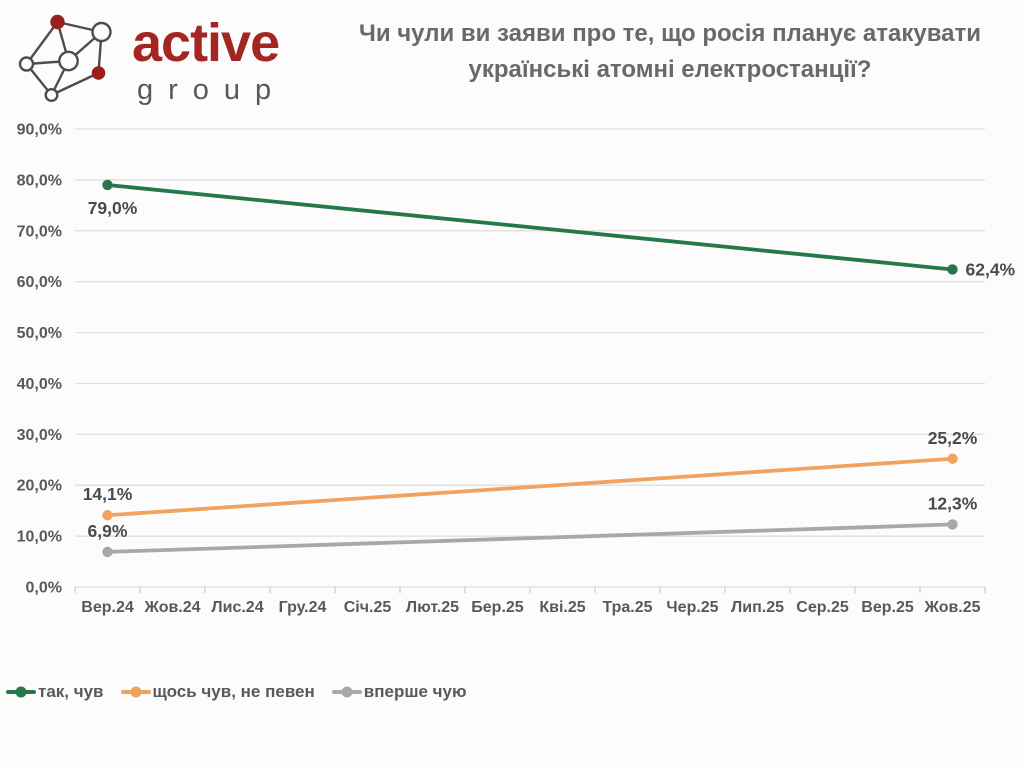  I want to click on legend-item: вперше чую, so click(399, 692).